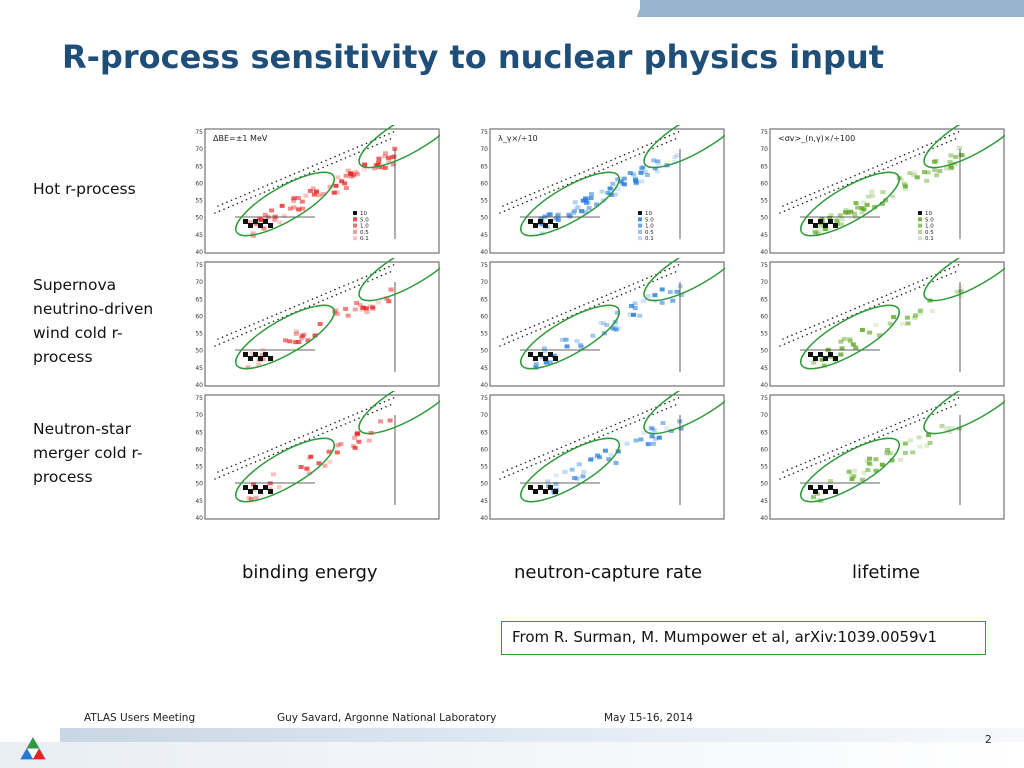 The height and width of the screenshot is (768, 1024). I want to click on argonne-logo-icon, so click(33, 748).